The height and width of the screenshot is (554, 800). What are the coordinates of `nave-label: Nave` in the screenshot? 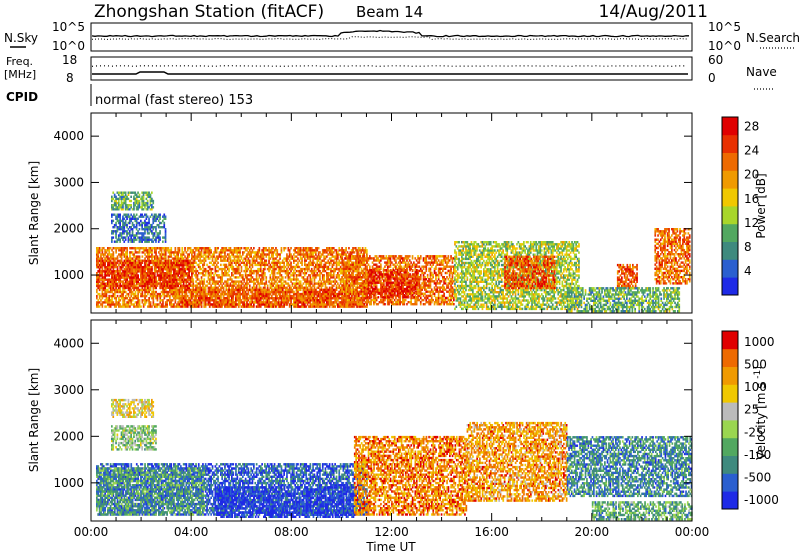 It's located at (761, 72).